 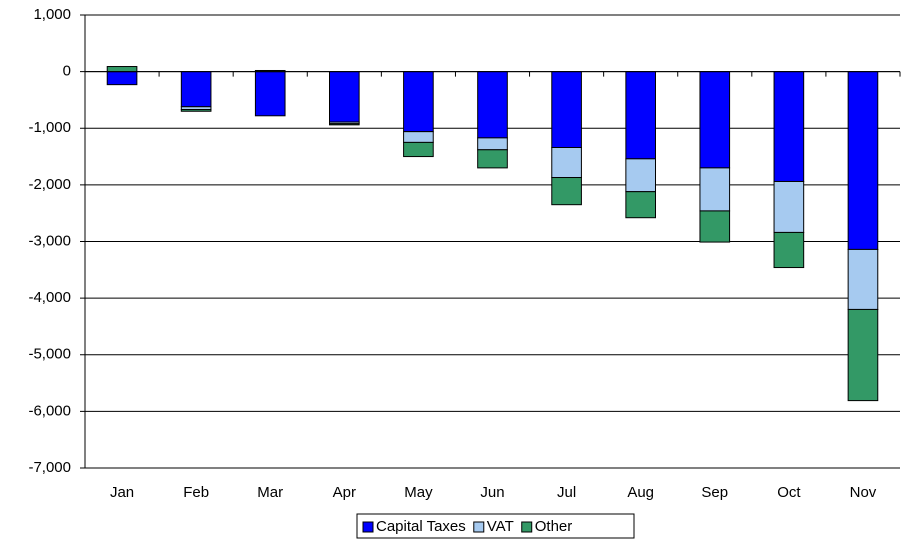 What do you see at coordinates (49, 297) in the screenshot?
I see `y-tick-label: -4,000` at bounding box center [49, 297].